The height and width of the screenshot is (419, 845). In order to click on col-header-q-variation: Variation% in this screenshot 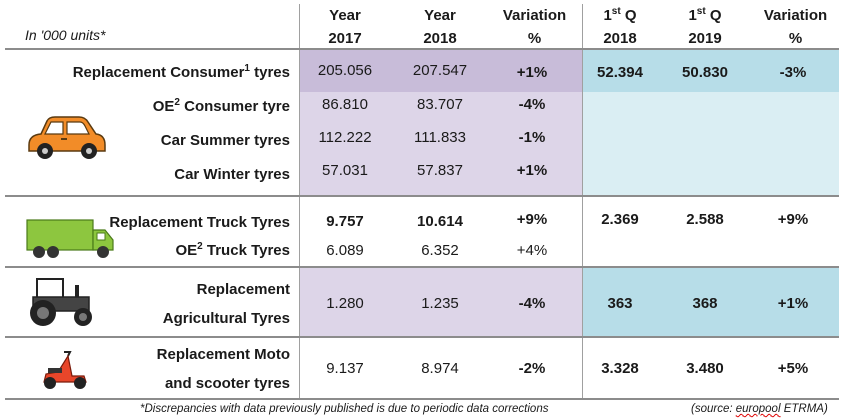, I will do `click(795, 27)`.